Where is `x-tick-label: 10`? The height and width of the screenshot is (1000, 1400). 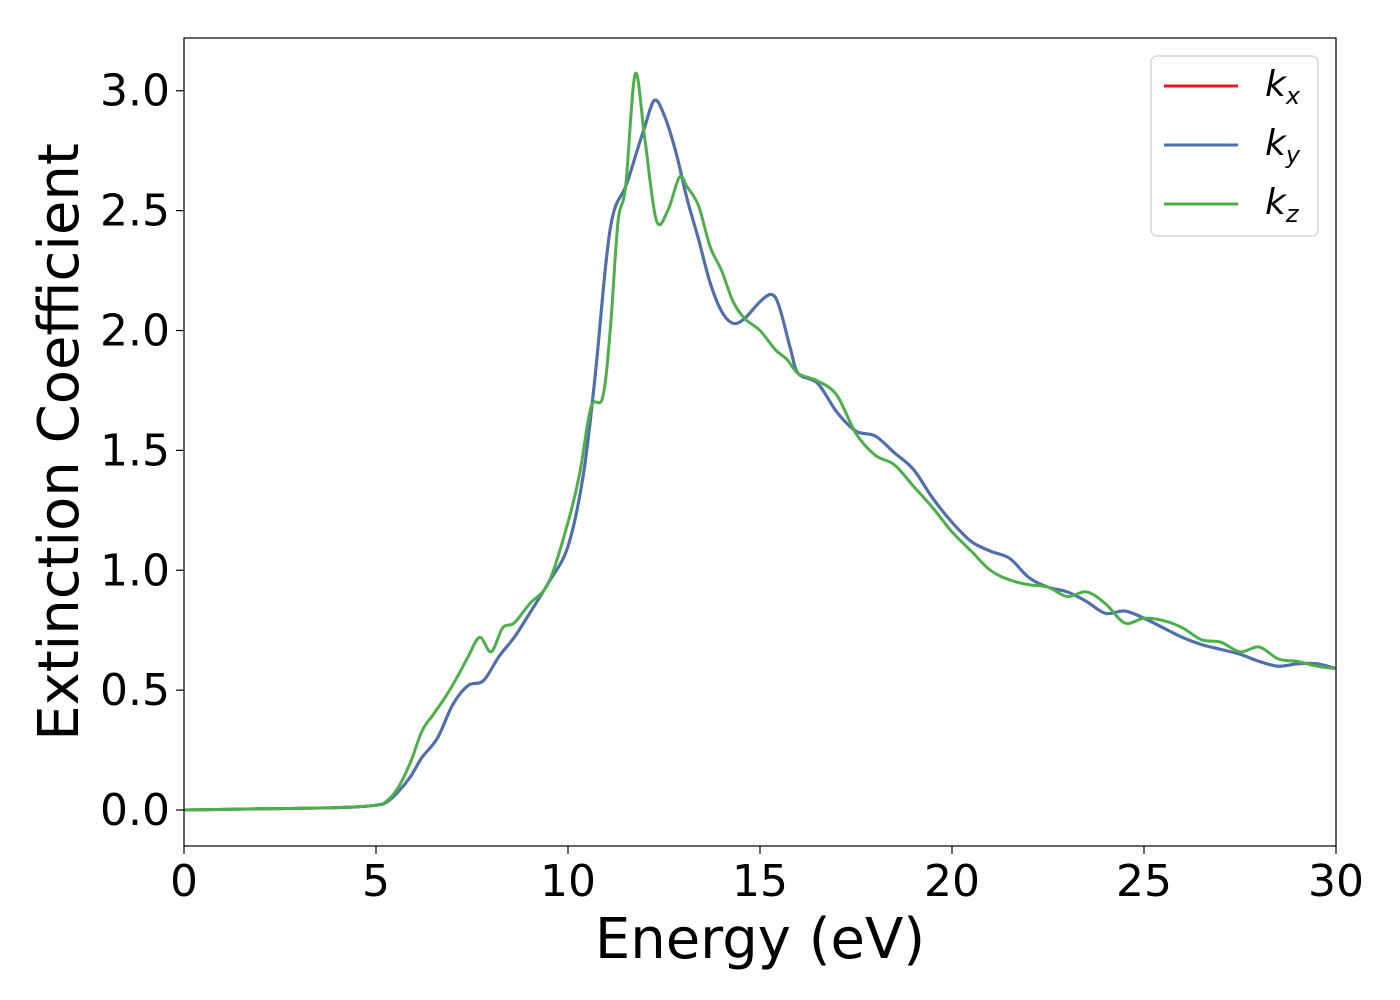
x-tick-label: 10 is located at coordinates (568, 881).